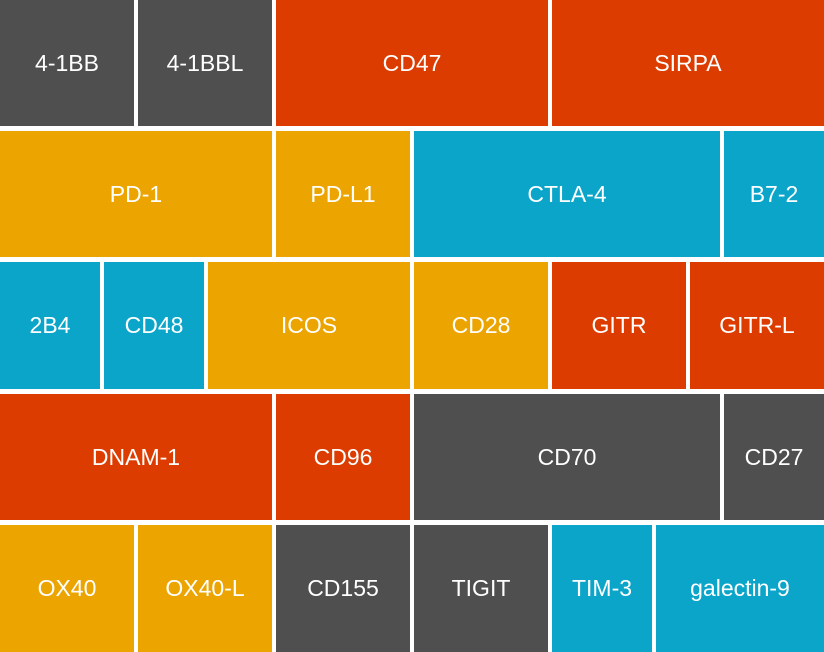 The height and width of the screenshot is (652, 824). What do you see at coordinates (688, 63) in the screenshot?
I see `tile-sirpa: SIRPA` at bounding box center [688, 63].